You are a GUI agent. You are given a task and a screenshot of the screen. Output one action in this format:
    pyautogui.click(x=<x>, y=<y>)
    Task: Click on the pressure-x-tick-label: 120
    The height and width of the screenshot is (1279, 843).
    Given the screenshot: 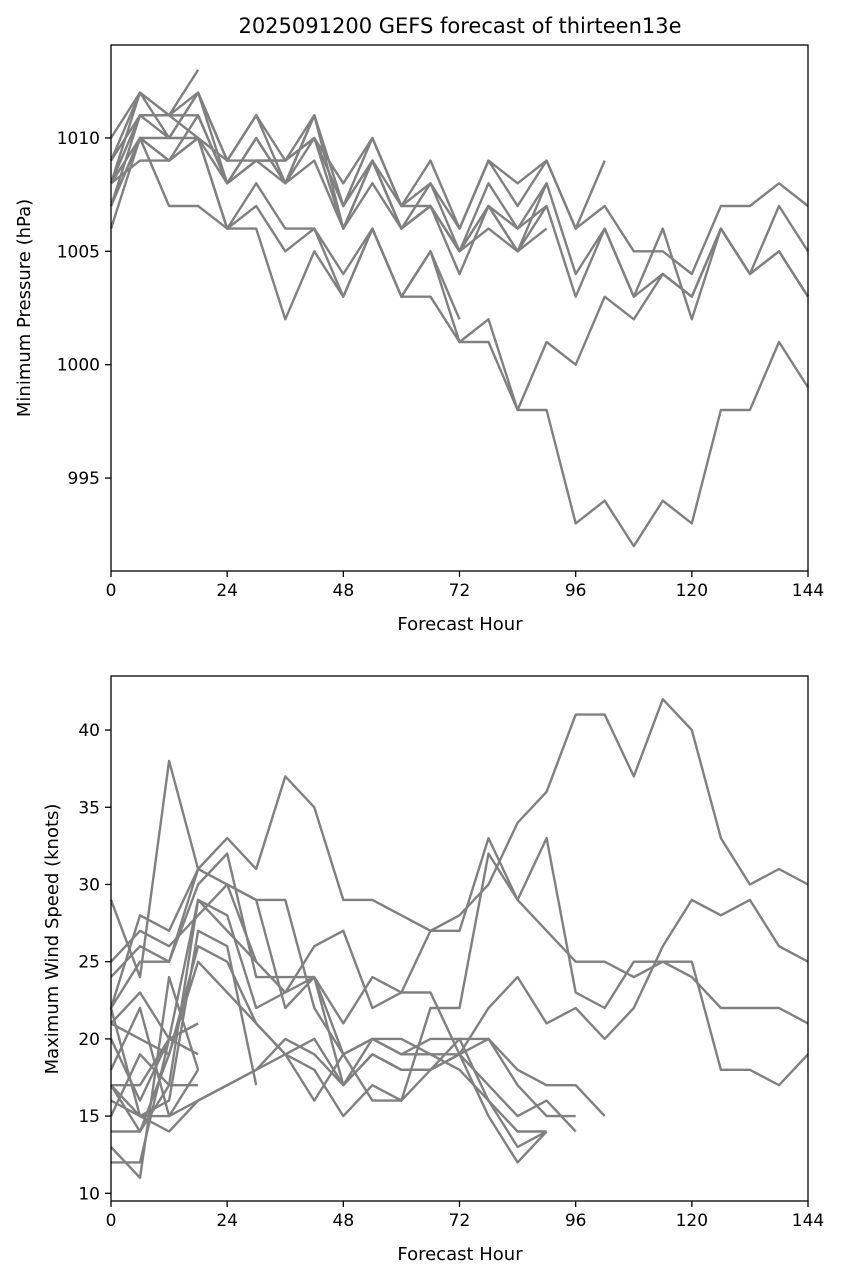 What is the action you would take?
    pyautogui.click(x=692, y=591)
    